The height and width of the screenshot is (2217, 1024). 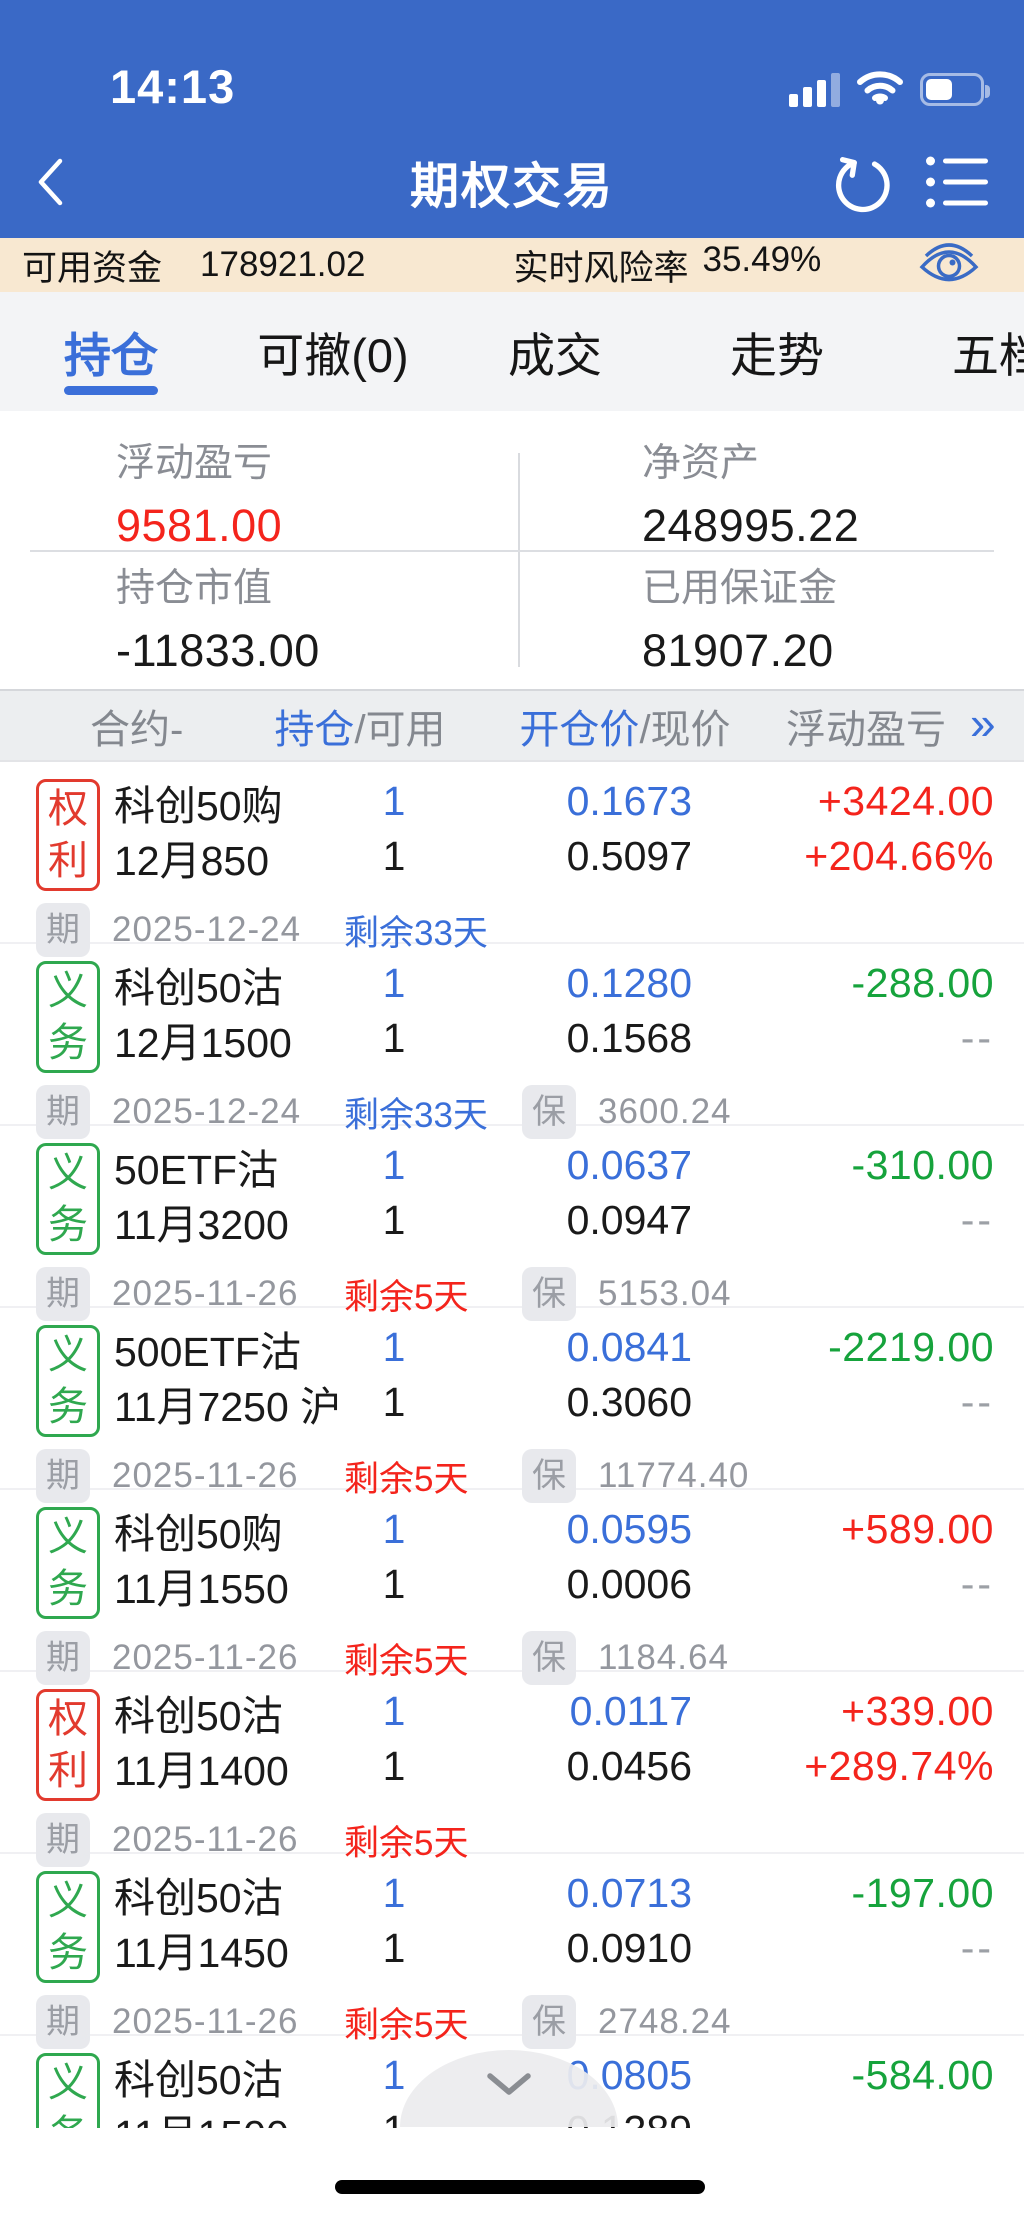 I want to click on header-floating-pnl: 浮动盈亏, so click(x=866, y=729).